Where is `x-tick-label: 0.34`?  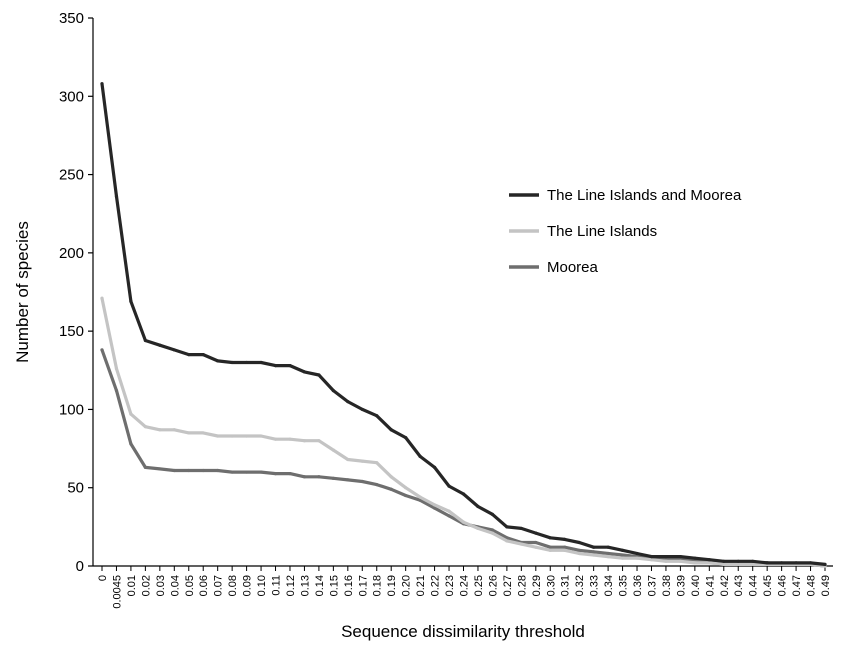
x-tick-label: 0.34 is located at coordinates (609, 585).